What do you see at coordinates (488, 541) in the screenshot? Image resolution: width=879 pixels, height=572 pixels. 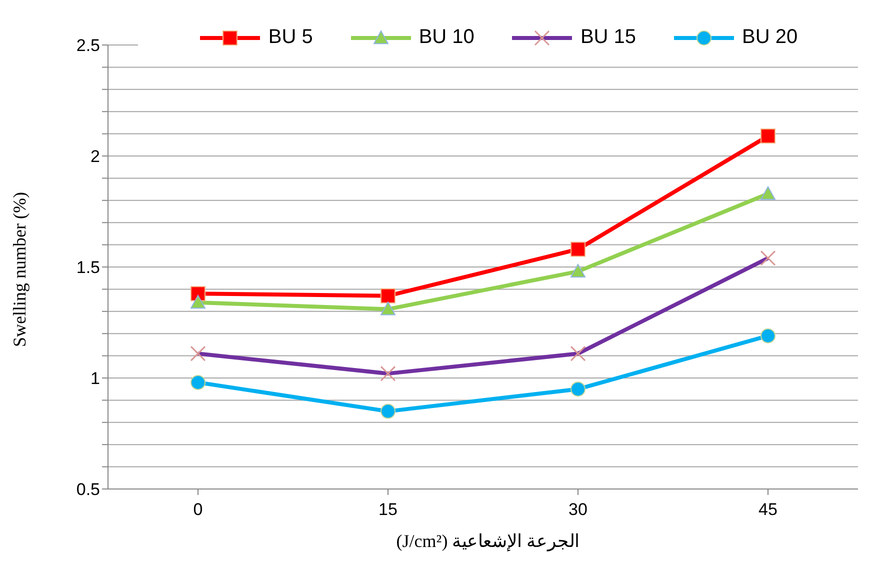 I see `x-axis-title: الجرعة الإشعاعية (J/cm²)` at bounding box center [488, 541].